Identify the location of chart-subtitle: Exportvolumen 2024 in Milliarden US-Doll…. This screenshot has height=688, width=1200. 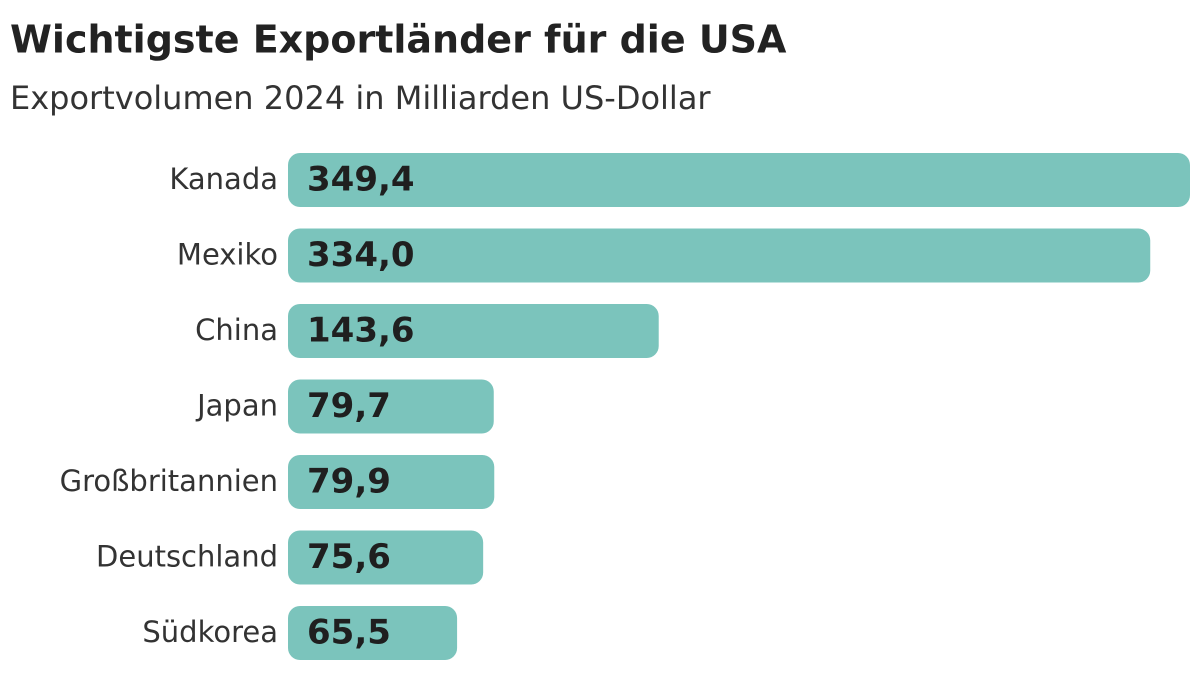
(360, 98).